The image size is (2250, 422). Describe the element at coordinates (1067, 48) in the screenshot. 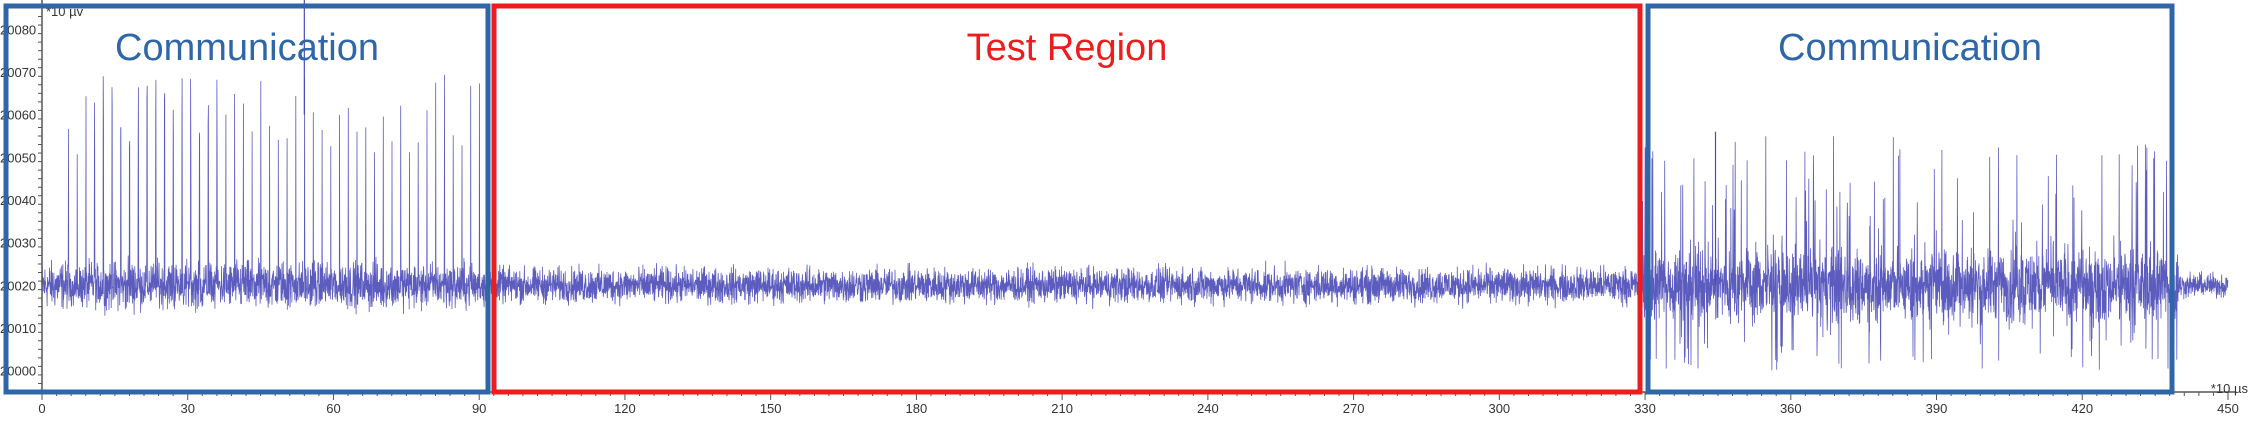

I see `region-label: Test Region` at that location.